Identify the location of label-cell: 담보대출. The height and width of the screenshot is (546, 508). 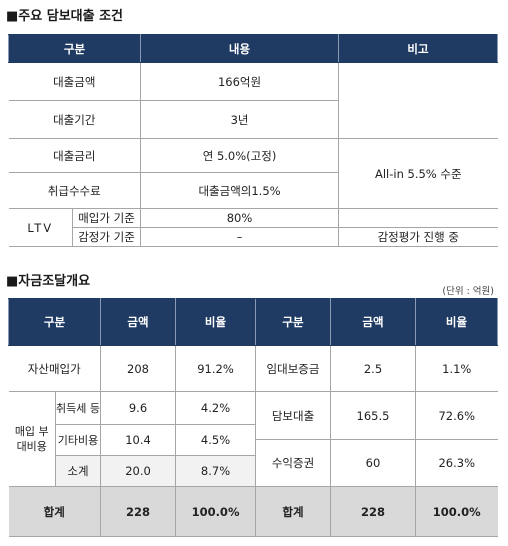
(293, 415).